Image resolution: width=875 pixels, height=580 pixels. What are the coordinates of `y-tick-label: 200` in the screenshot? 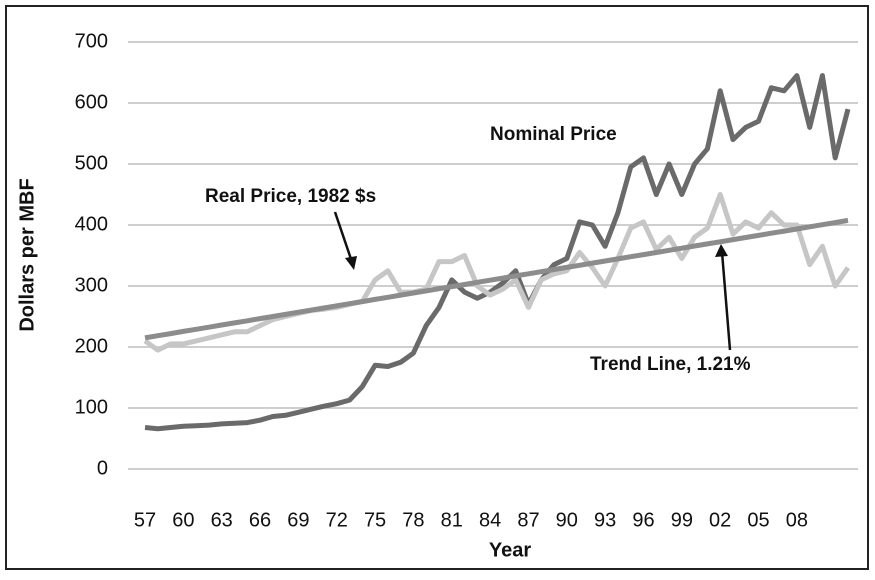 It's located at (91, 346).